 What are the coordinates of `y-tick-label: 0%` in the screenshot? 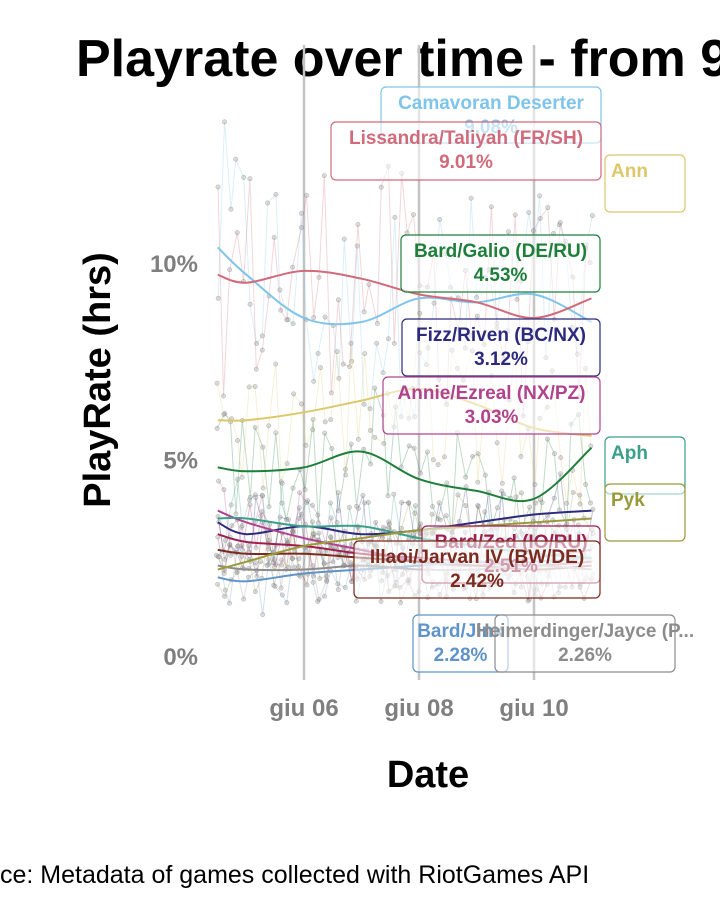 It's located at (180, 657).